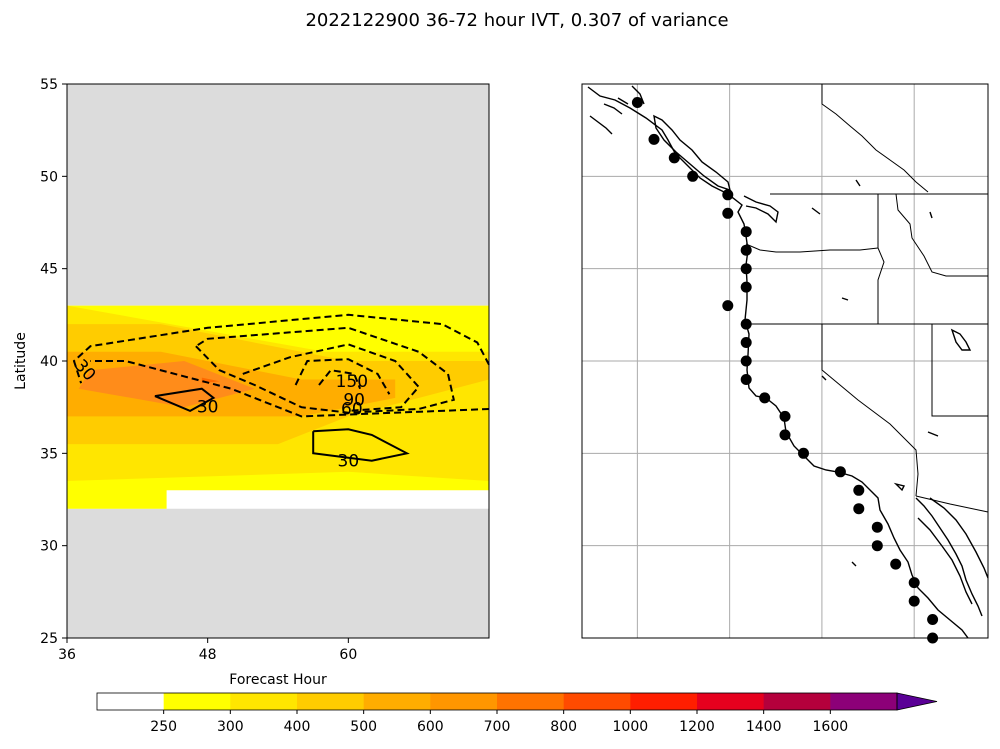  I want to click on washington-oregon-border, so click(812, 248).